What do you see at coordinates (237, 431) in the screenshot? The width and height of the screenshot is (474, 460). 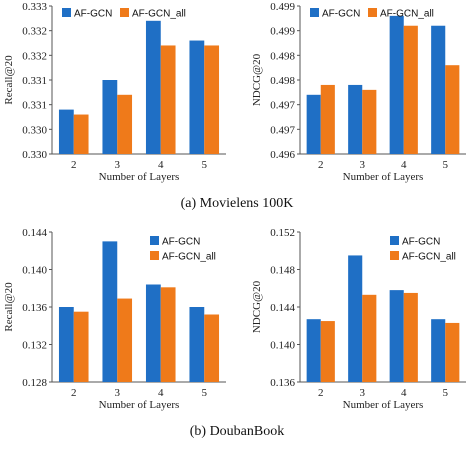 I see `caption-doubanbook: (b) DoubanBook` at bounding box center [237, 431].